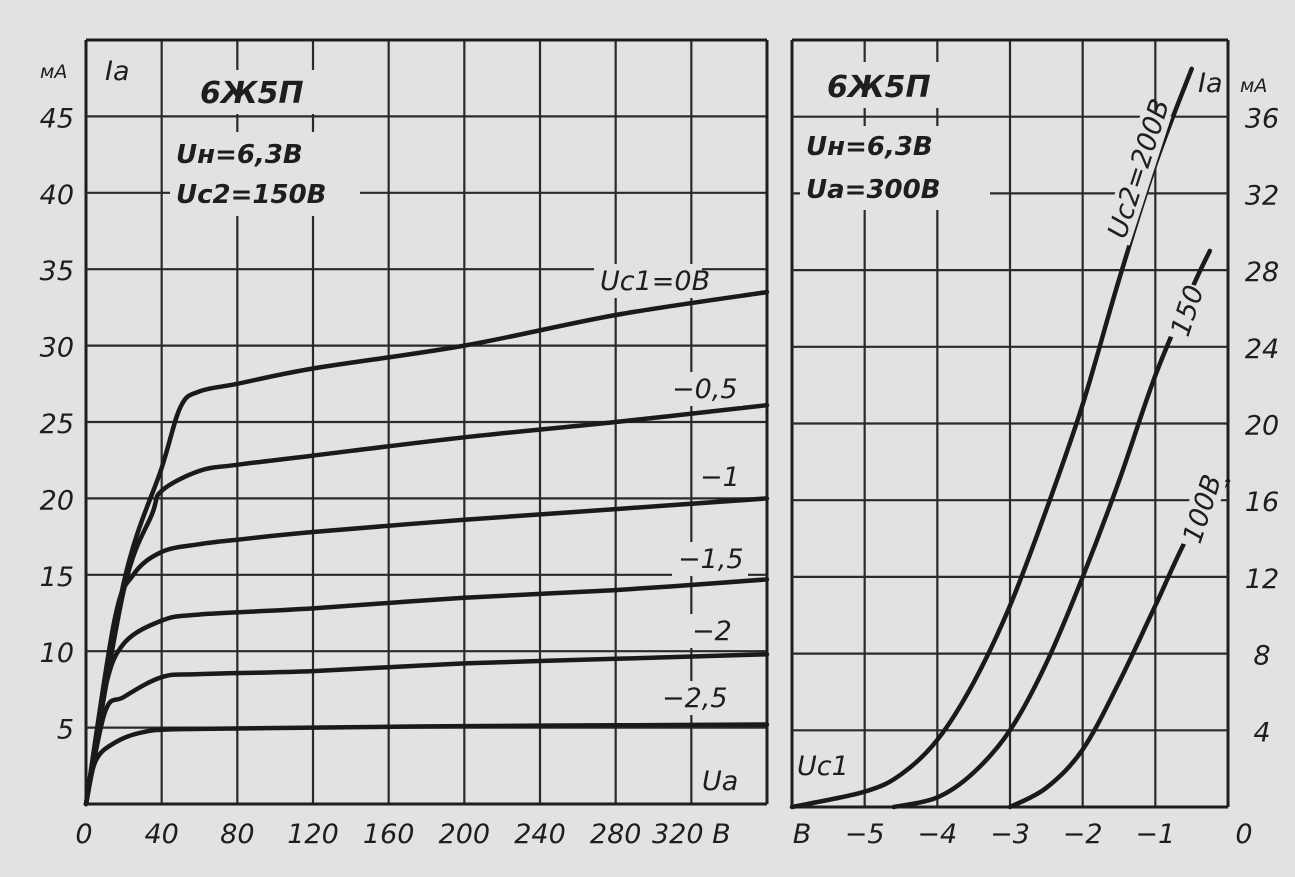 The width and height of the screenshot is (1295, 877). I want to click on left-y-tick-labels: 5 10 15 20 25 30 35 40 45, so click(57, 424).